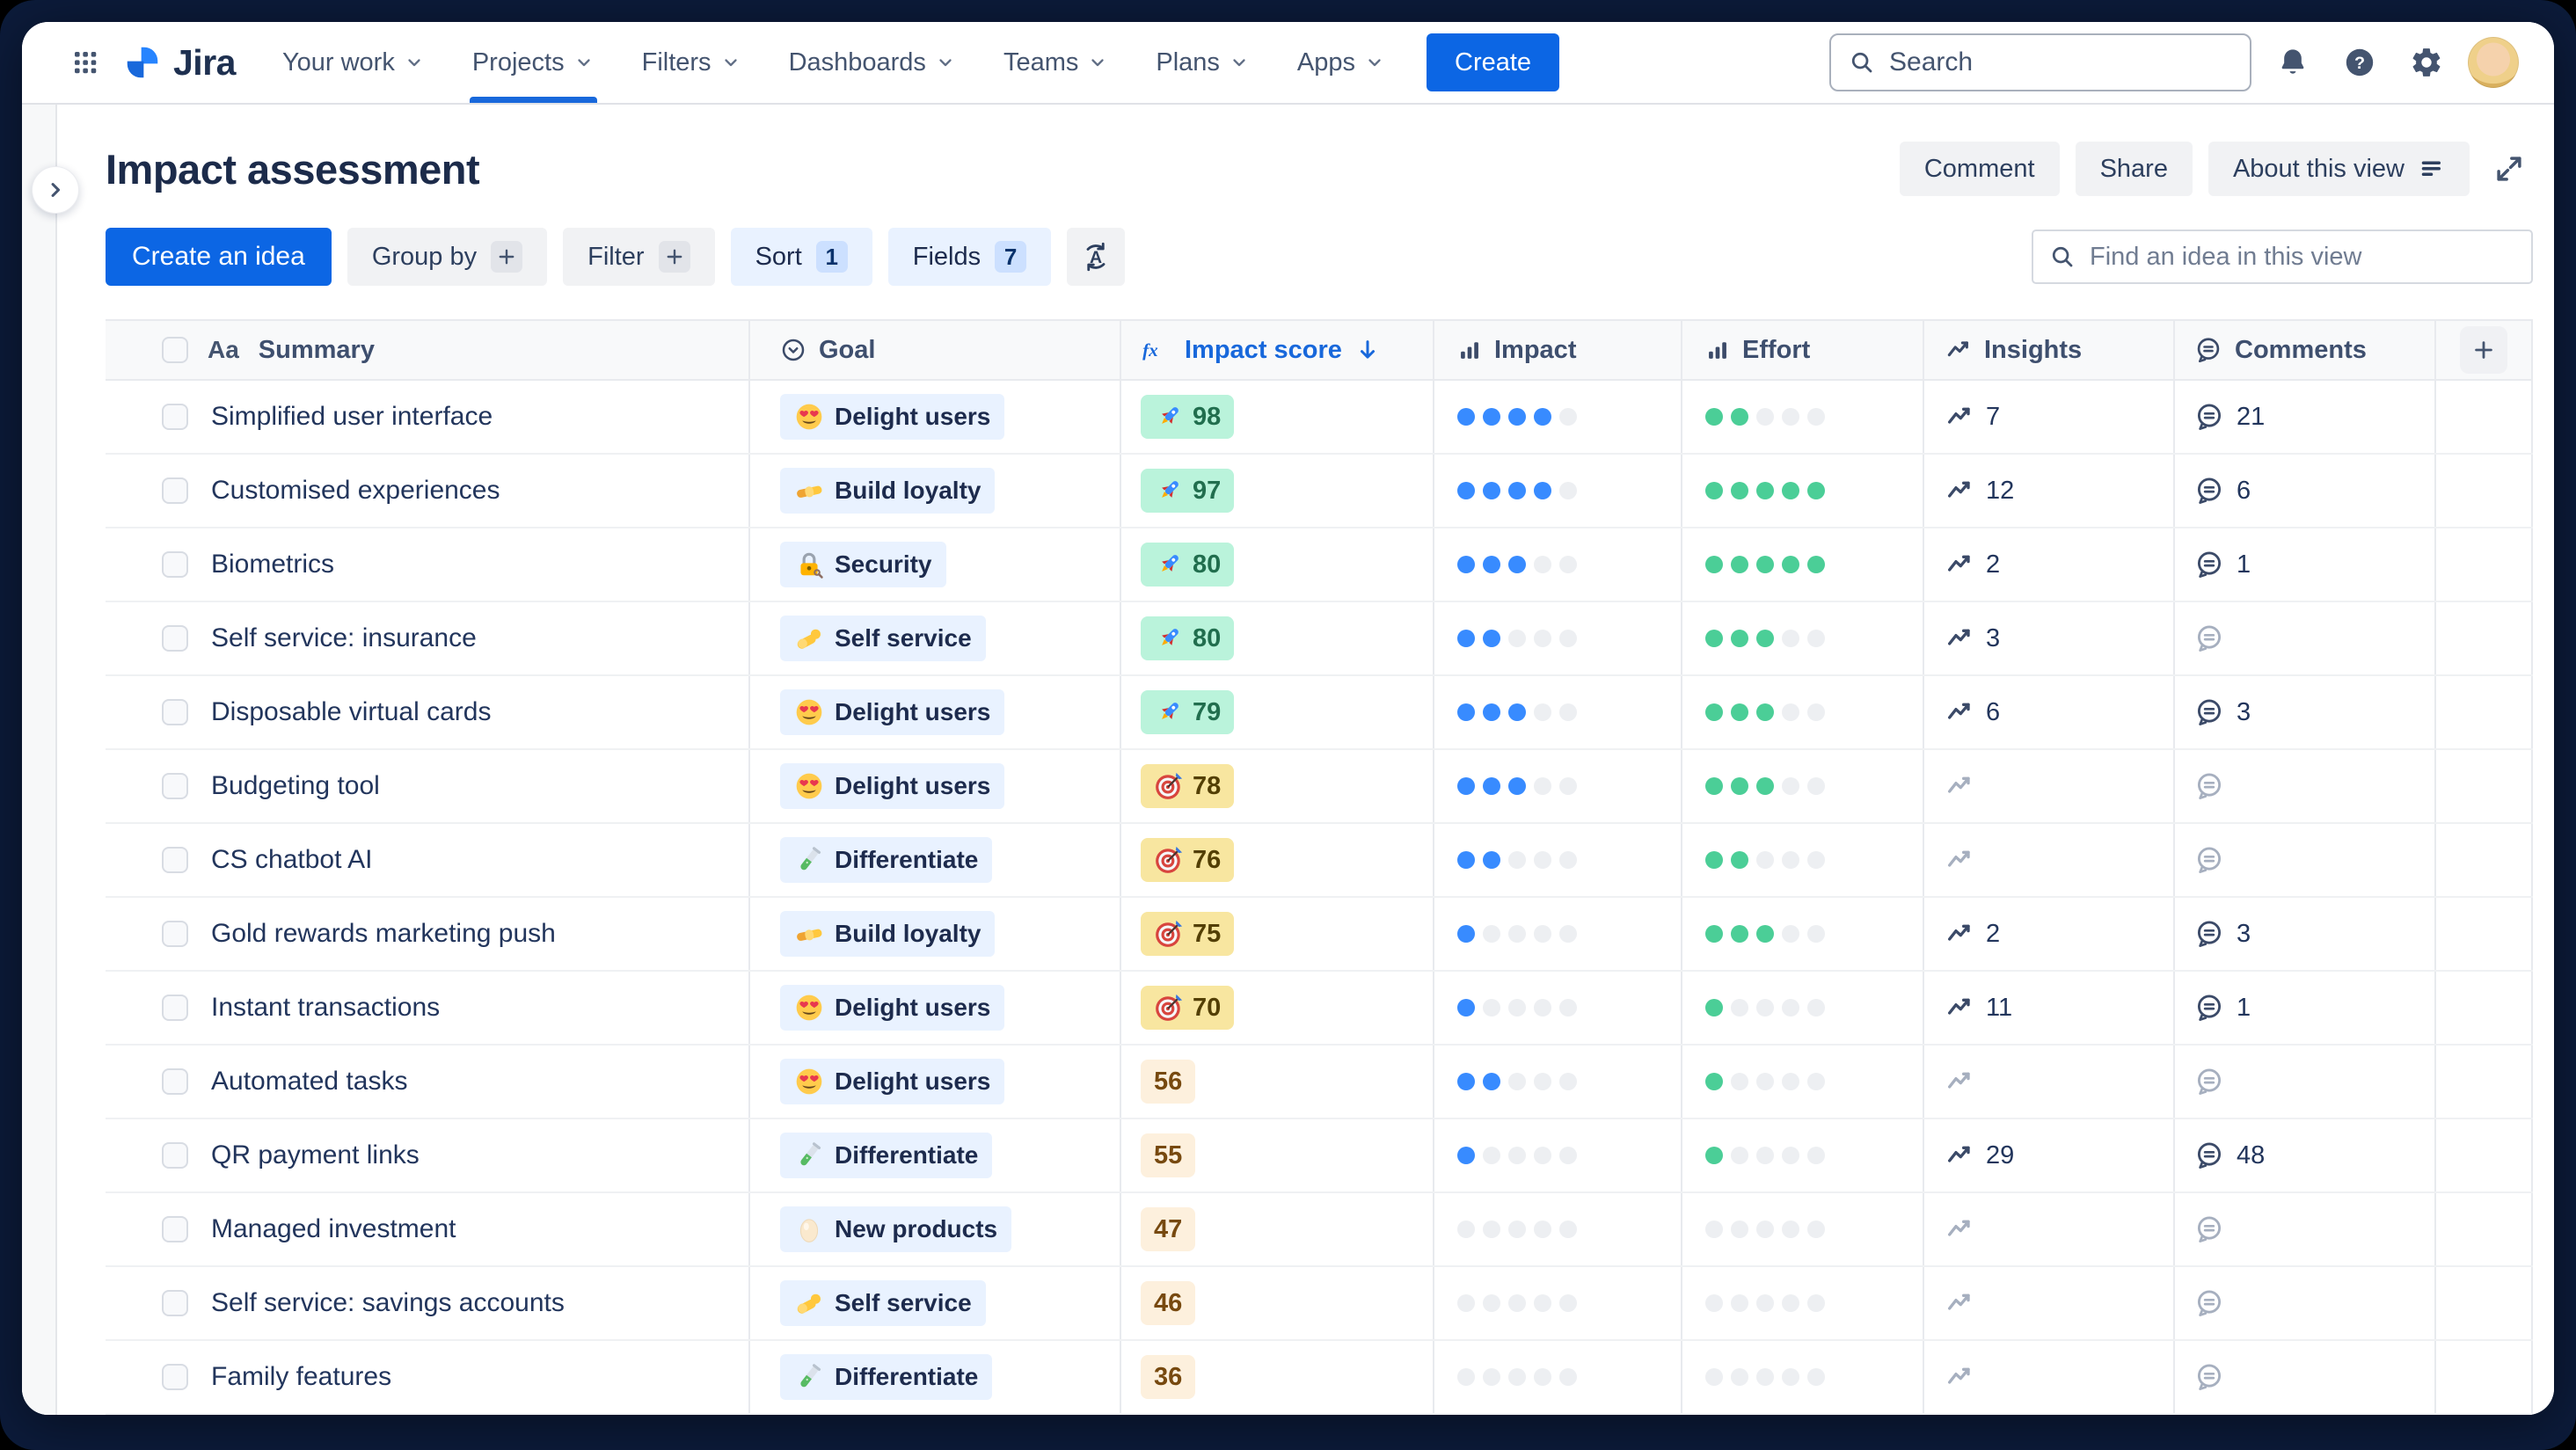 The image size is (2576, 1450). Describe the element at coordinates (301, 1376) in the screenshot. I see `idea-summary: Family features` at that location.